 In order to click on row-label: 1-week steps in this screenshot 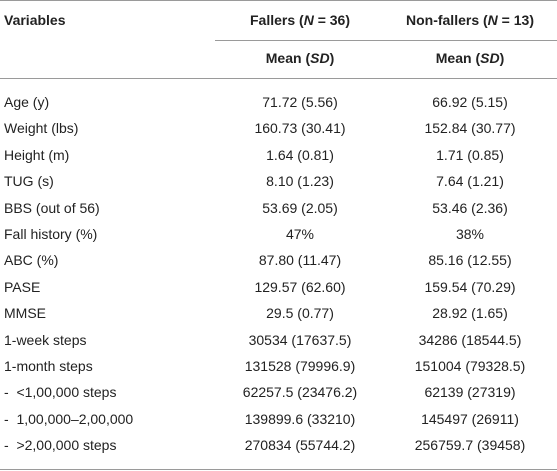, I will do `click(45, 339)`.